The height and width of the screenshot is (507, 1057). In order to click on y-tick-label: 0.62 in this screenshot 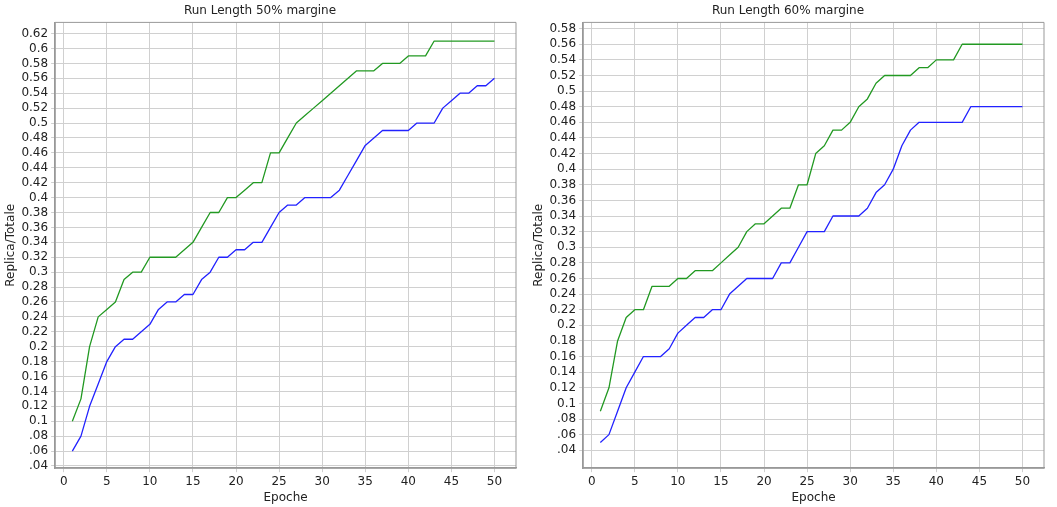, I will do `click(35, 32)`.